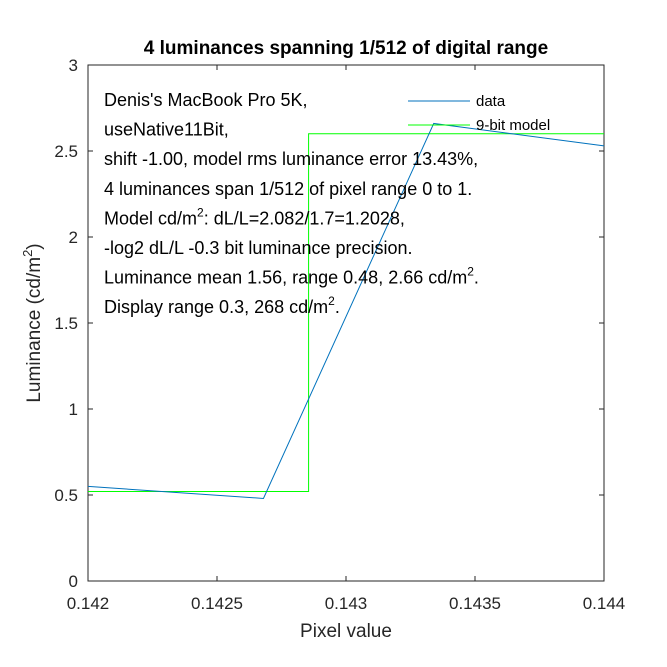  Describe the element at coordinates (491, 101) in the screenshot. I see `legend-label: data` at that location.